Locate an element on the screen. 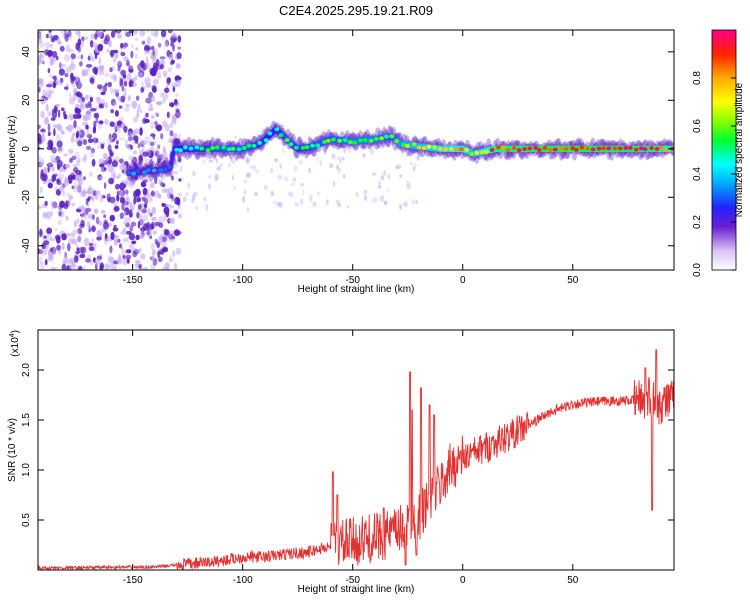  chart-title: C2E4.2025.295.19.21.R09 is located at coordinates (356, 10).